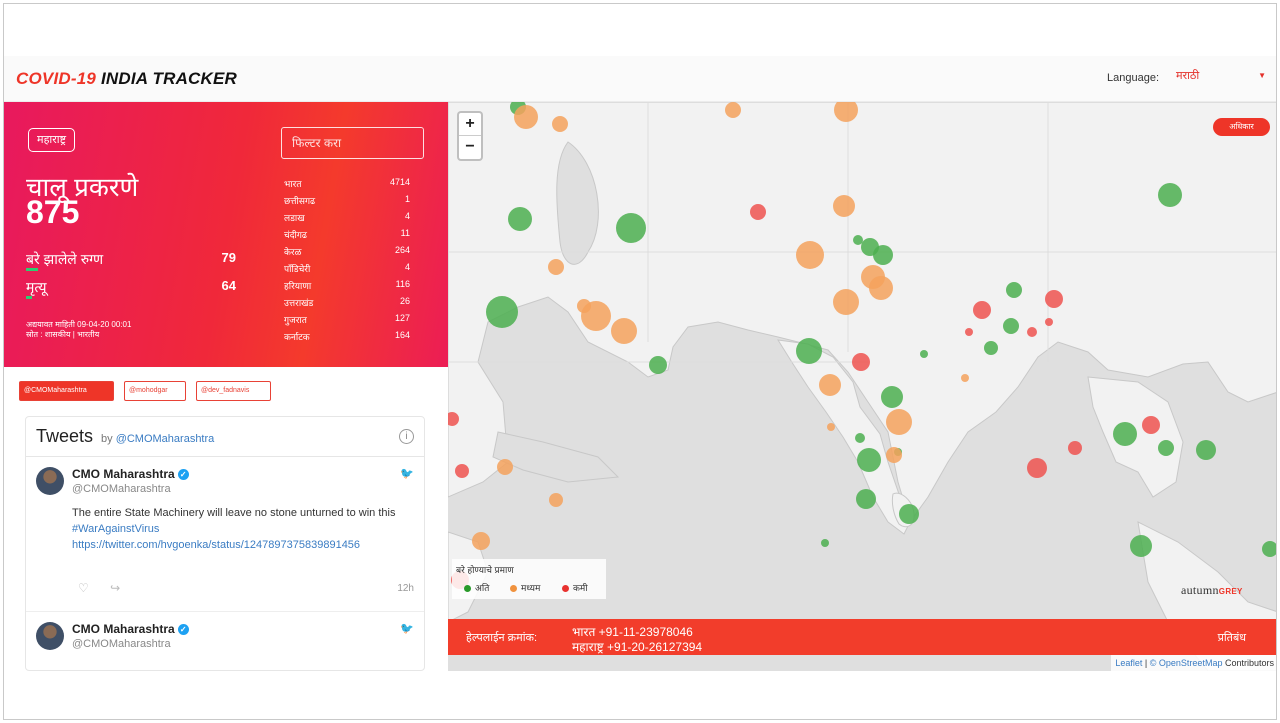 The width and height of the screenshot is (1280, 723). What do you see at coordinates (233, 391) in the screenshot?
I see `tag-dev-fadnavis: @dev_fadnavis` at bounding box center [233, 391].